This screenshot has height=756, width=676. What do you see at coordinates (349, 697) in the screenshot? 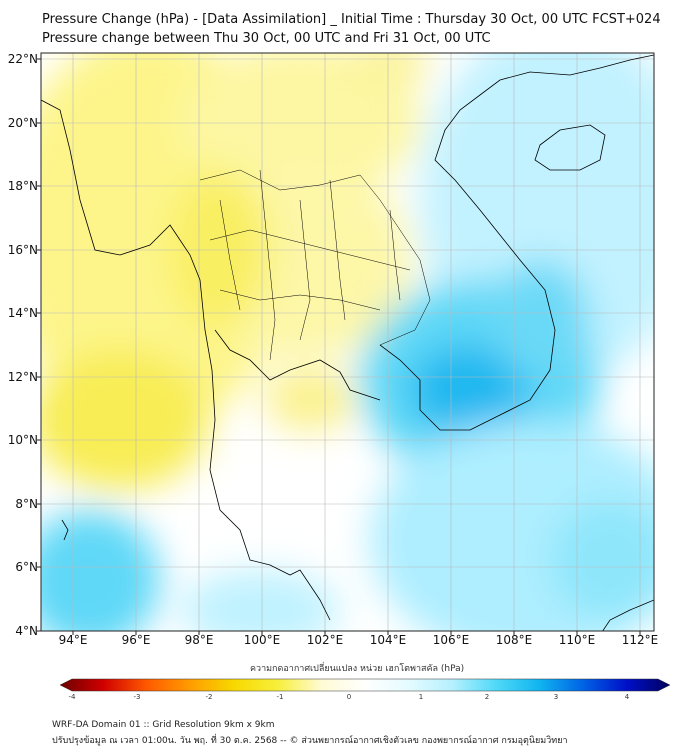
I see `colorbar-tick: 0` at bounding box center [349, 697].